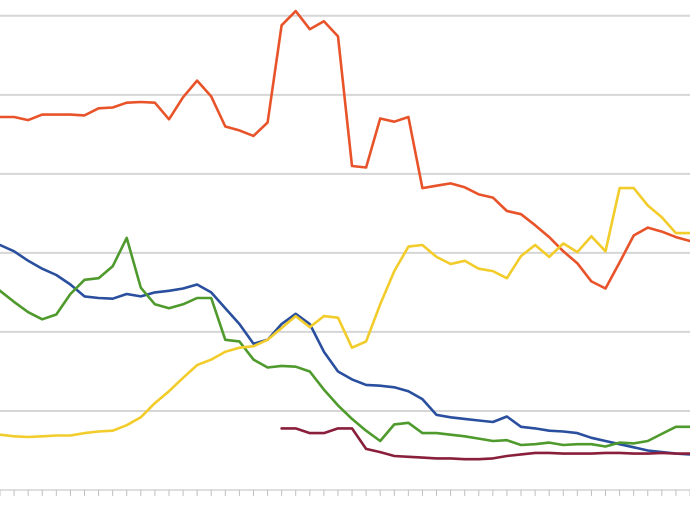  Describe the element at coordinates (345, 492) in the screenshot. I see `x-axis` at that location.